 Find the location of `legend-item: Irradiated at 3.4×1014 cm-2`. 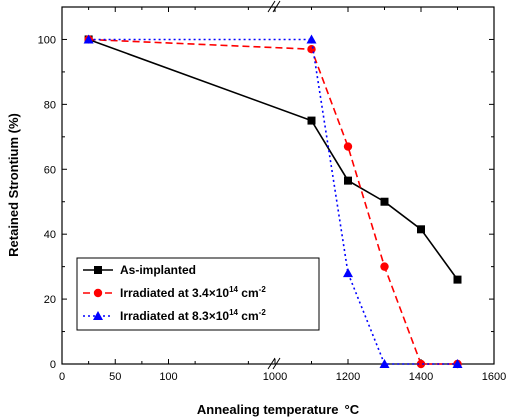

legend-item: Irradiated at 3.4×1014 cm-2 is located at coordinates (174, 292).